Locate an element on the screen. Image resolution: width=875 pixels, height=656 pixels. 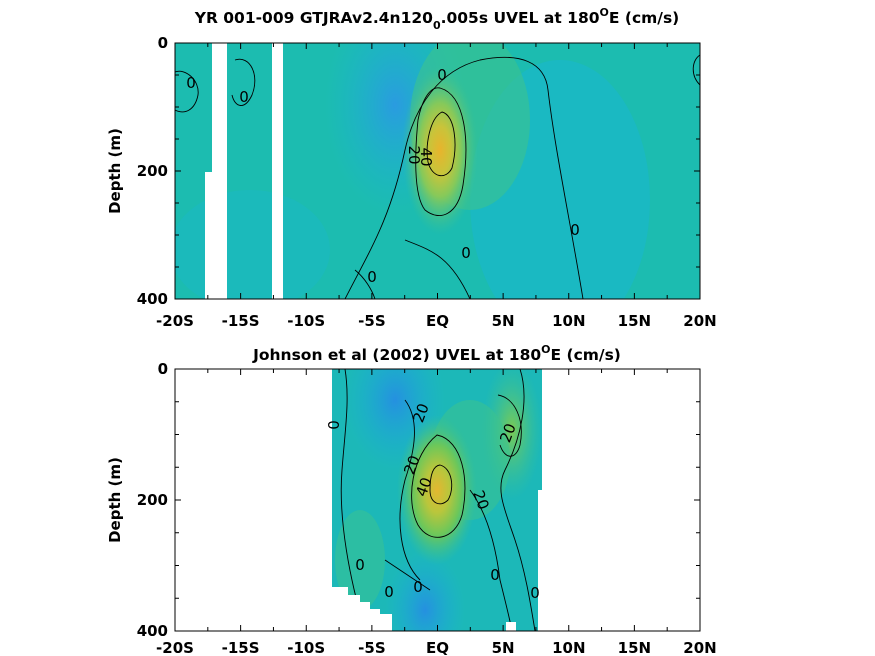
bottom-green-south is located at coordinates (360, 560).